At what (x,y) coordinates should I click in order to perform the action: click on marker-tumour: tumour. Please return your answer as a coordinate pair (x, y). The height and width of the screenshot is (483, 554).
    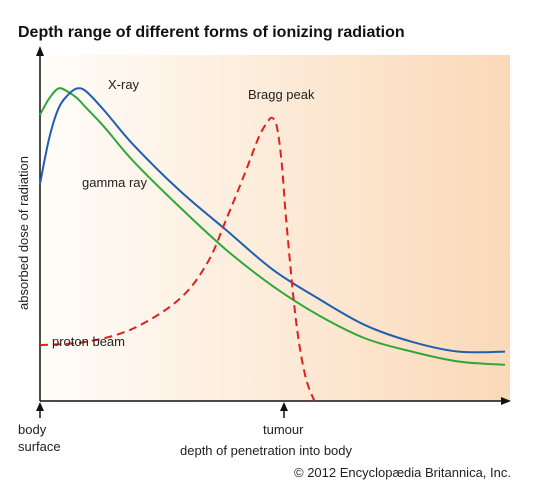
    Looking at the image, I should click on (283, 419).